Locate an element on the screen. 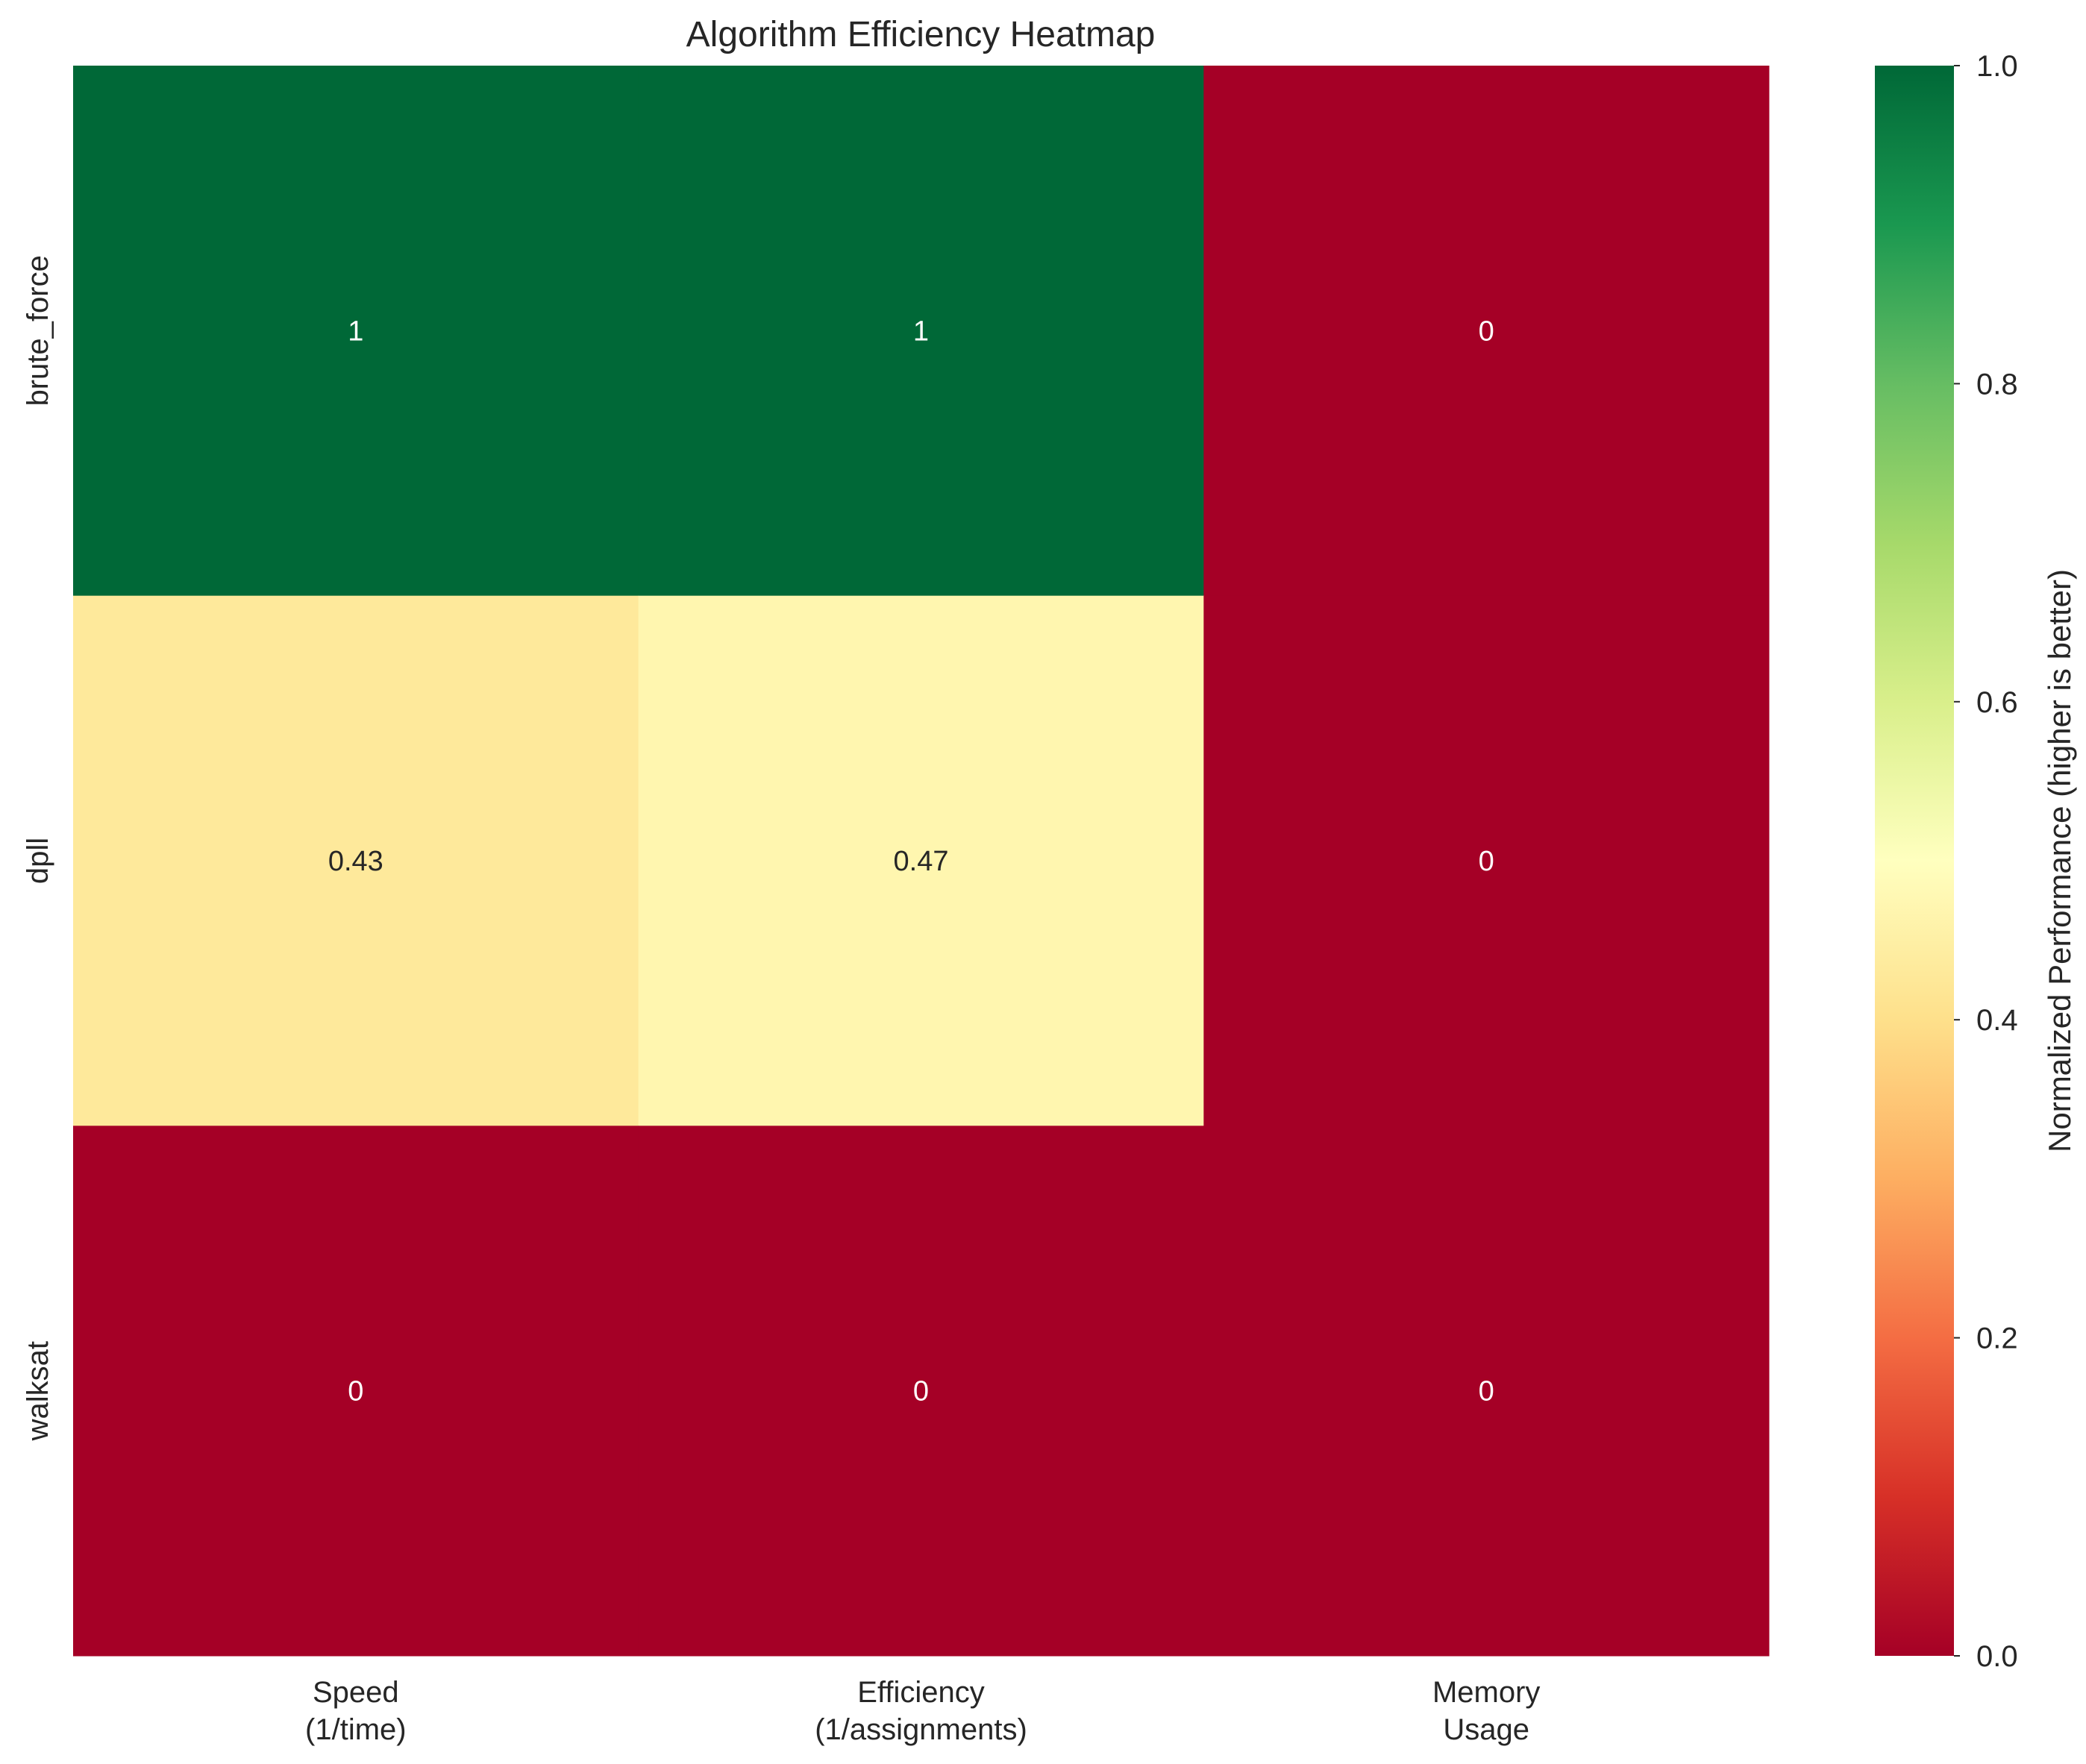  colorbar-tick-label: 0.2 is located at coordinates (1997, 1338).